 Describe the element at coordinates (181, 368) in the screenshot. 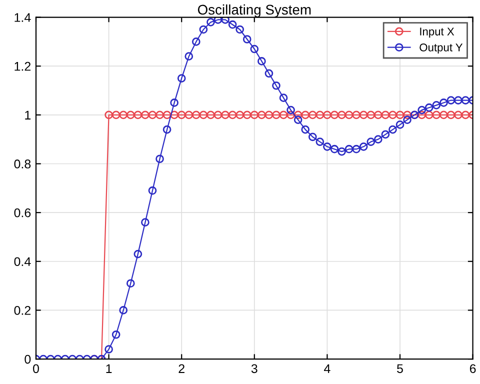

I see `x-tick-label: 2` at that location.